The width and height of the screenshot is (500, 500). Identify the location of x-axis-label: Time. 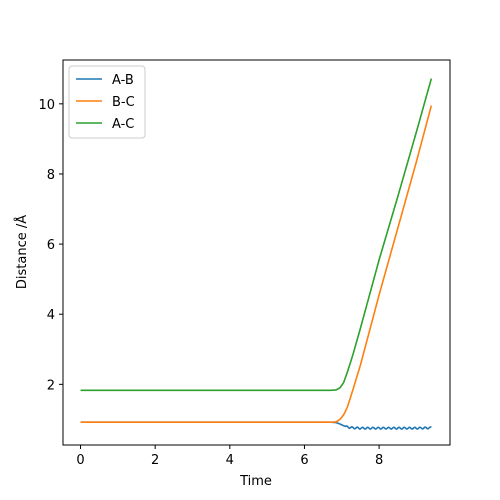
(255, 481).